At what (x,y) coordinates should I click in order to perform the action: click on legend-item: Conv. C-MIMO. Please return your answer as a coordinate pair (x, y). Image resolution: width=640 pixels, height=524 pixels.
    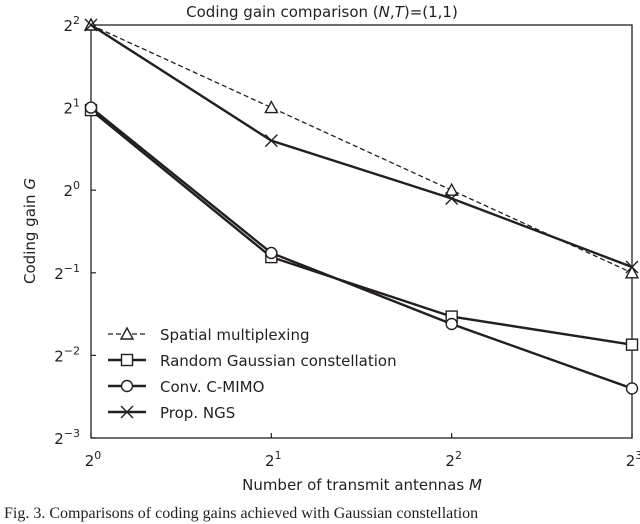
    Looking at the image, I should click on (186, 387).